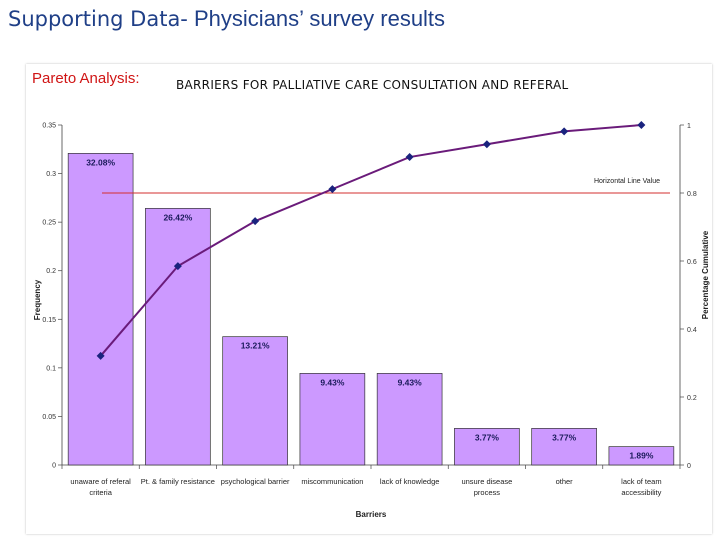  Describe the element at coordinates (49, 417) in the screenshot. I see `left-tick-label: 0.05` at that location.